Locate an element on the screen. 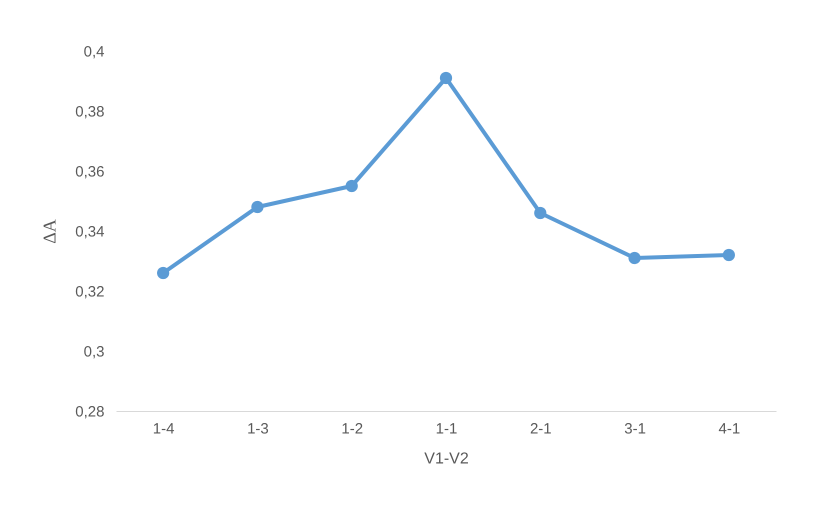  x-axis-title: V1-V2 is located at coordinates (446, 459).